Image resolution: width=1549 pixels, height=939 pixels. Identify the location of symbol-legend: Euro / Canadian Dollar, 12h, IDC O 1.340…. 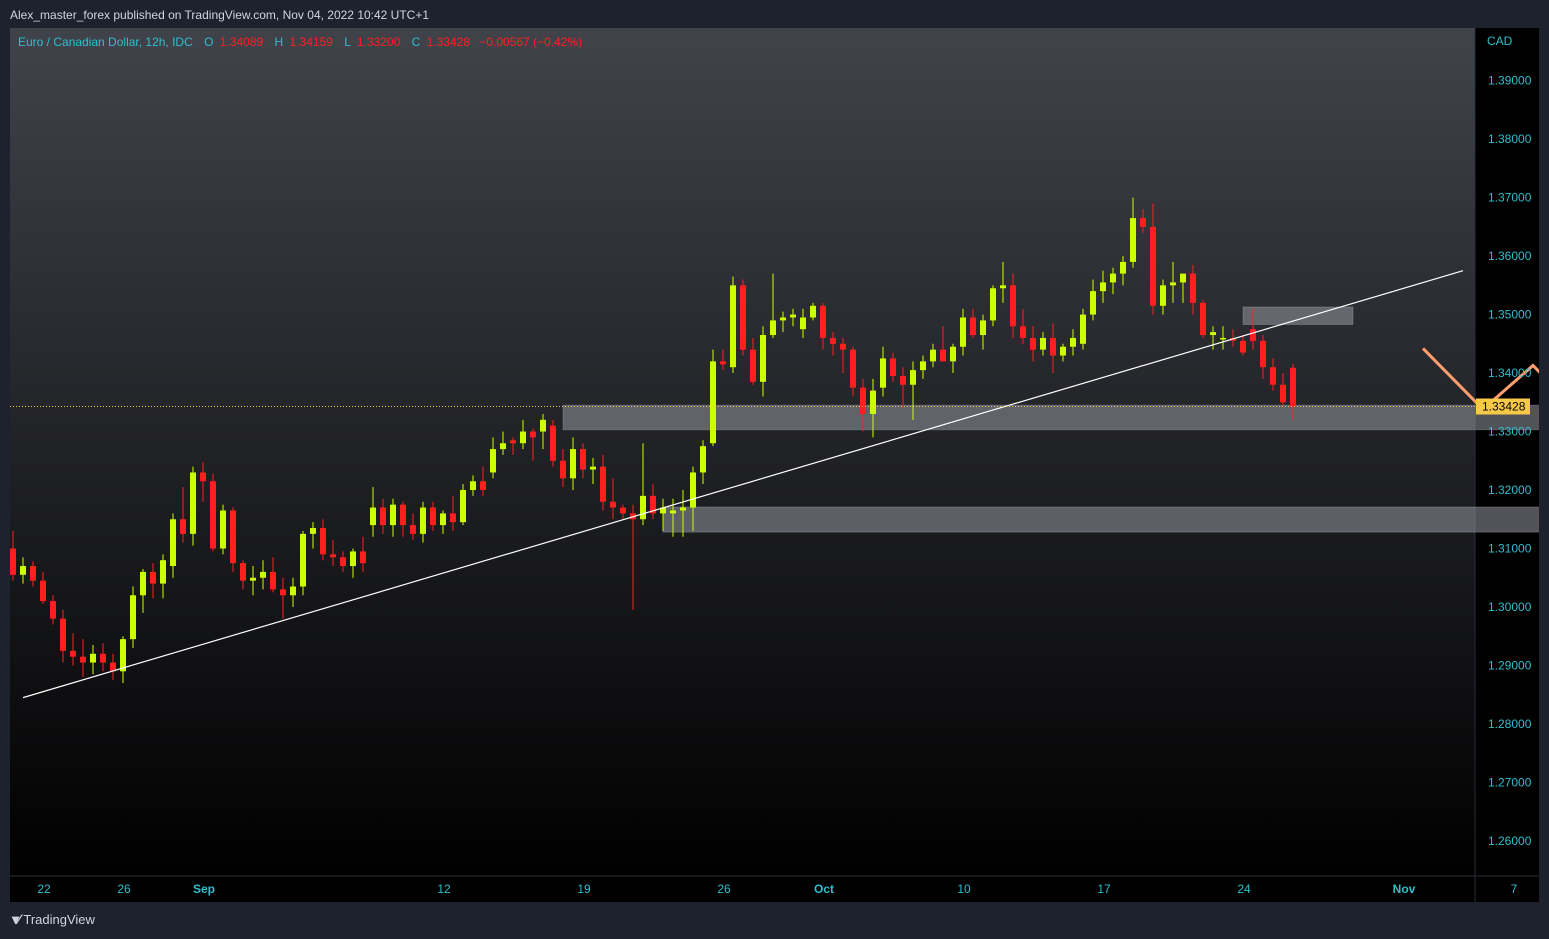
(300, 42).